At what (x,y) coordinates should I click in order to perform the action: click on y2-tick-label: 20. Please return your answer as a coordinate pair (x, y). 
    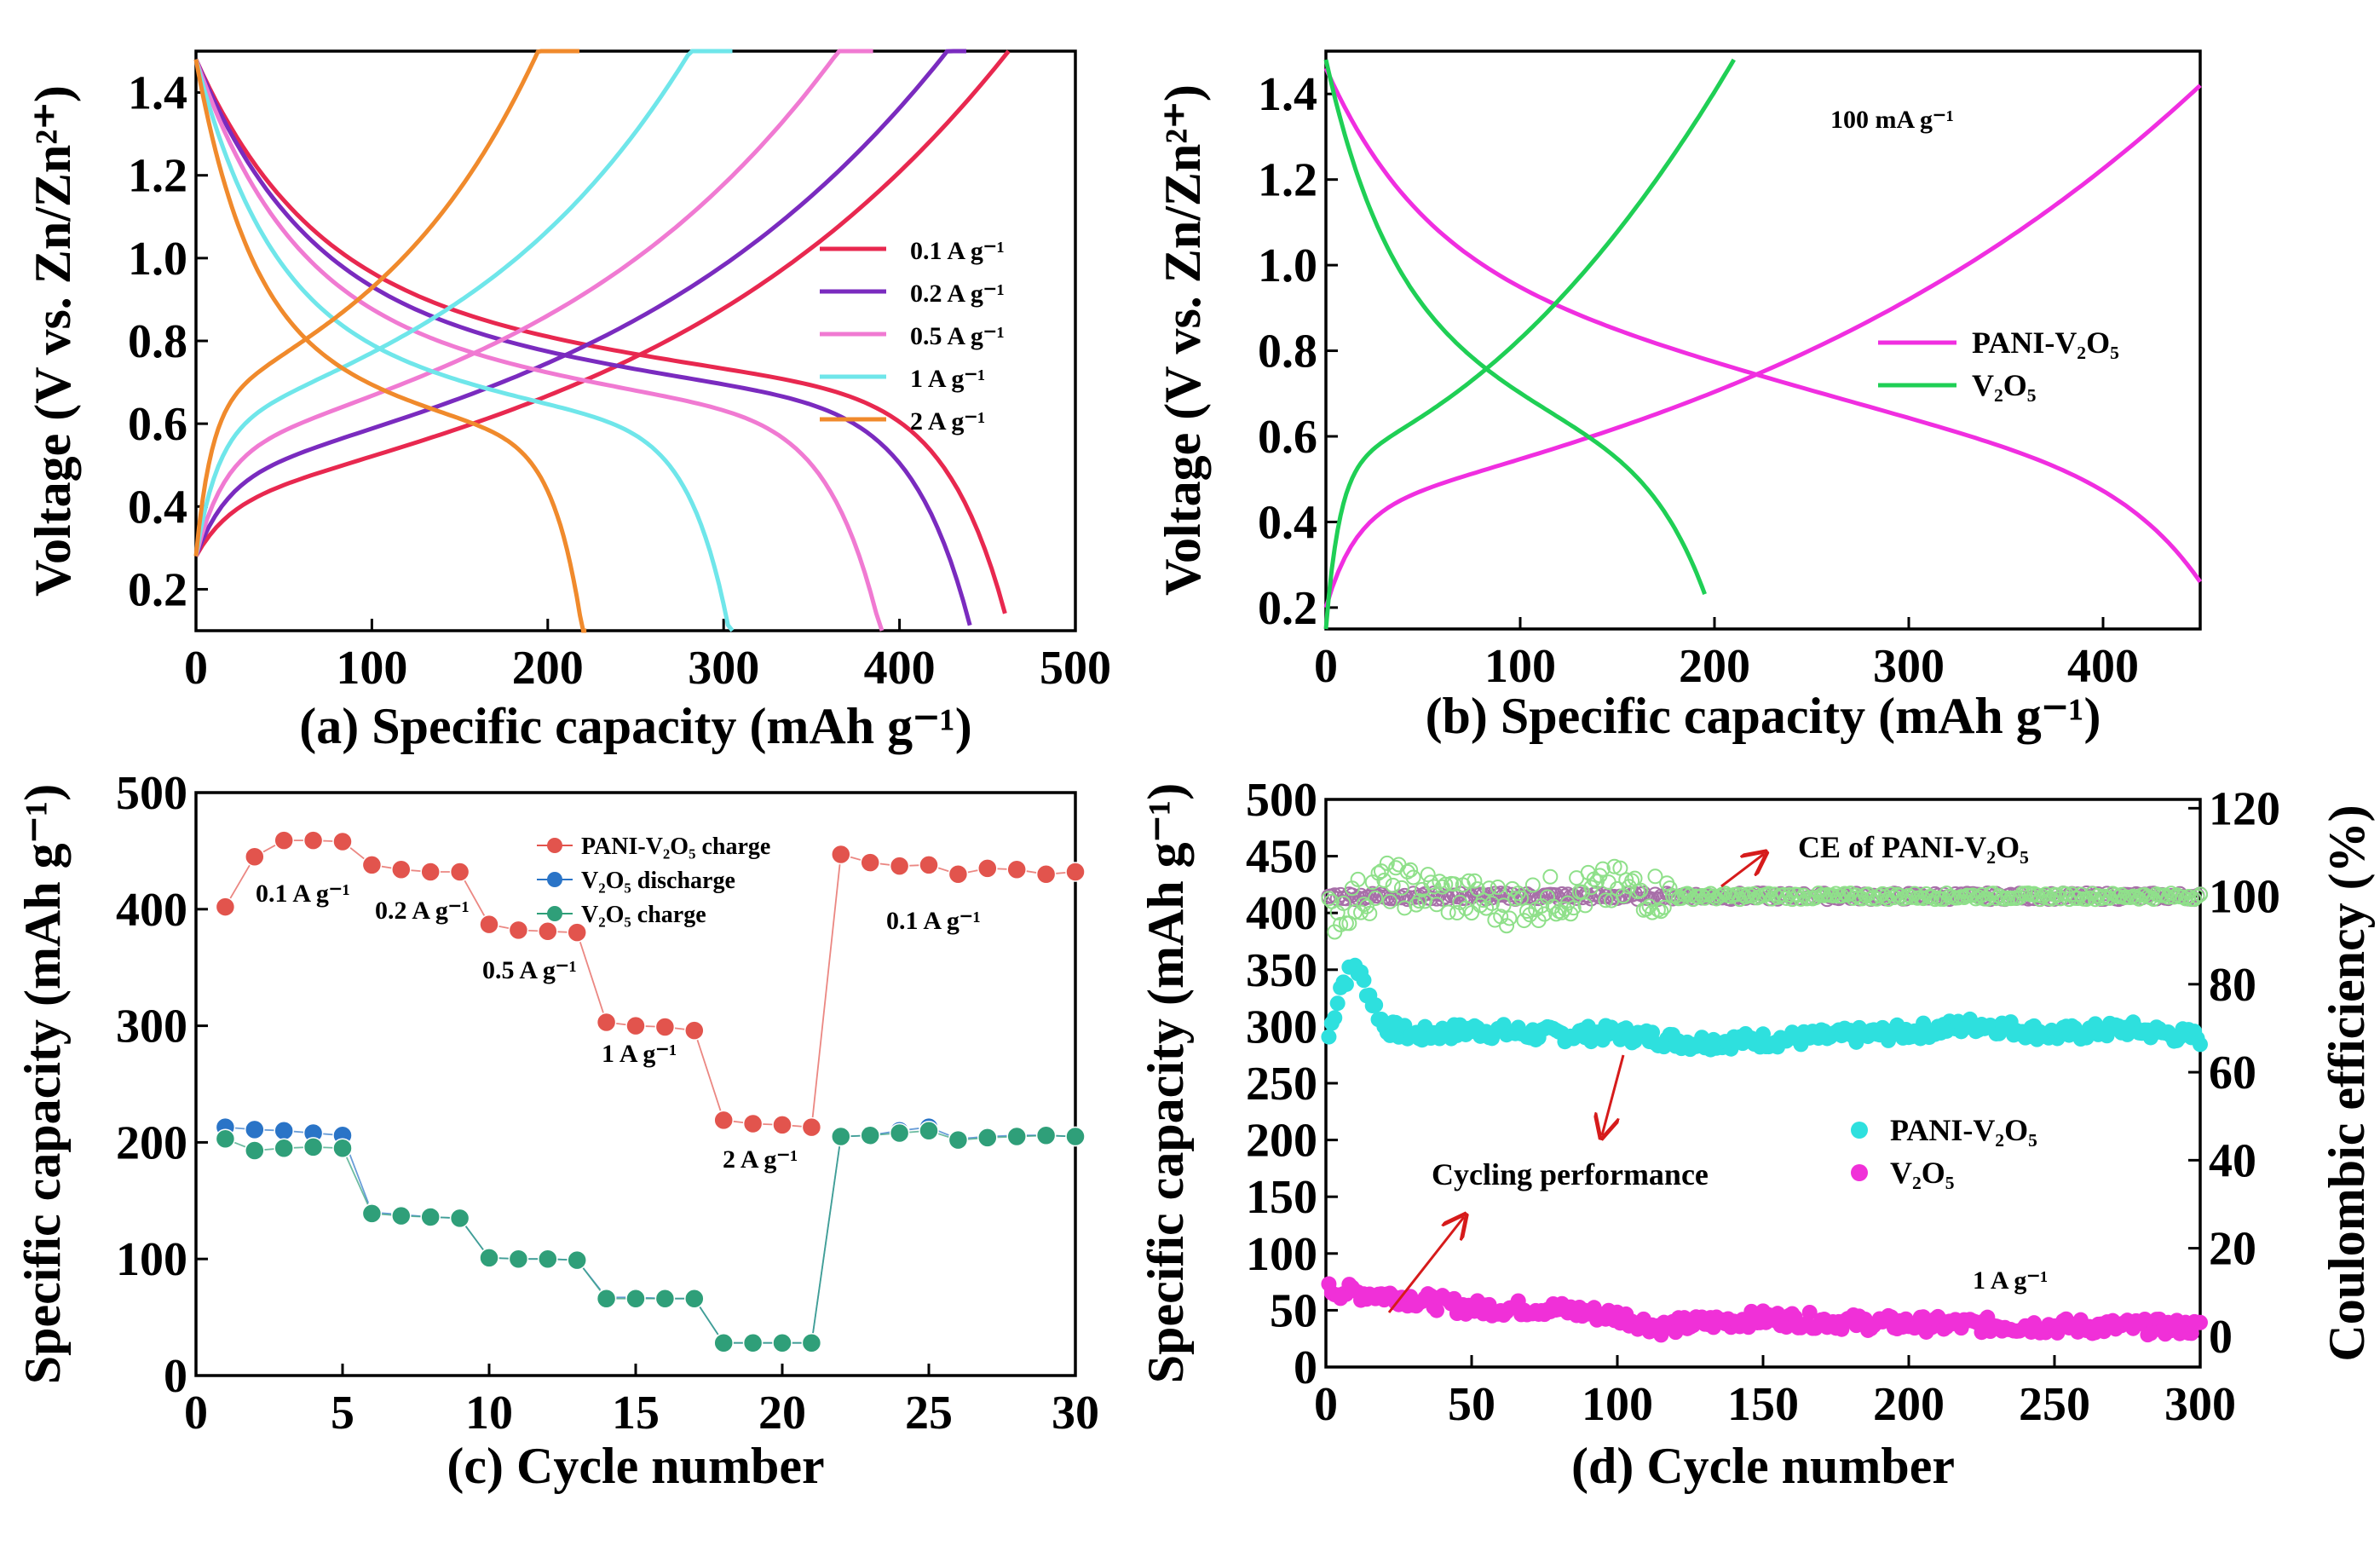
    Looking at the image, I should click on (2232, 1250).